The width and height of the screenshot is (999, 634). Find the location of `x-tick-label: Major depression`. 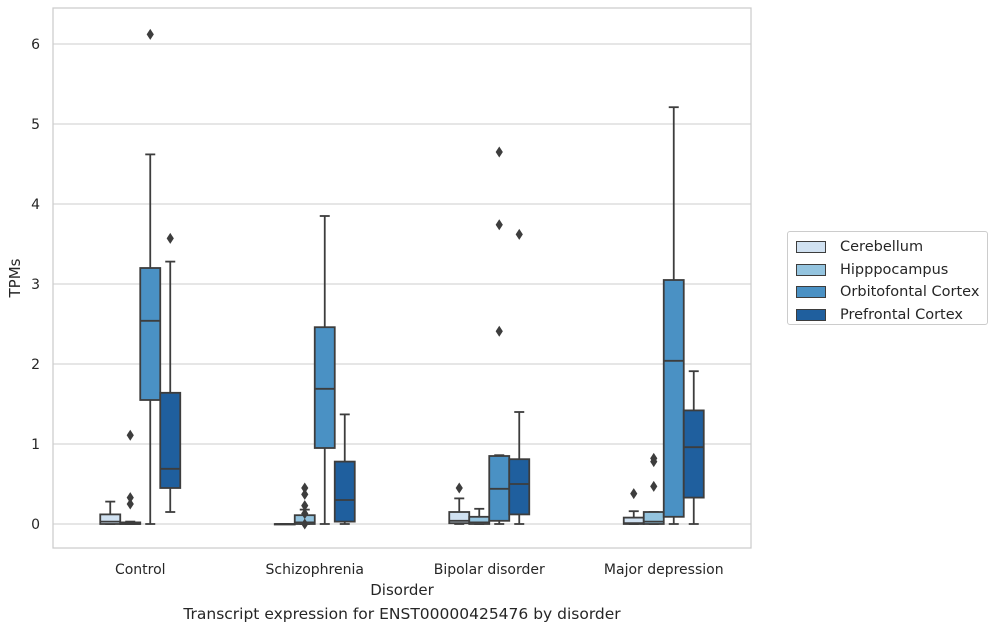

x-tick-label: Major depression is located at coordinates (664, 570).